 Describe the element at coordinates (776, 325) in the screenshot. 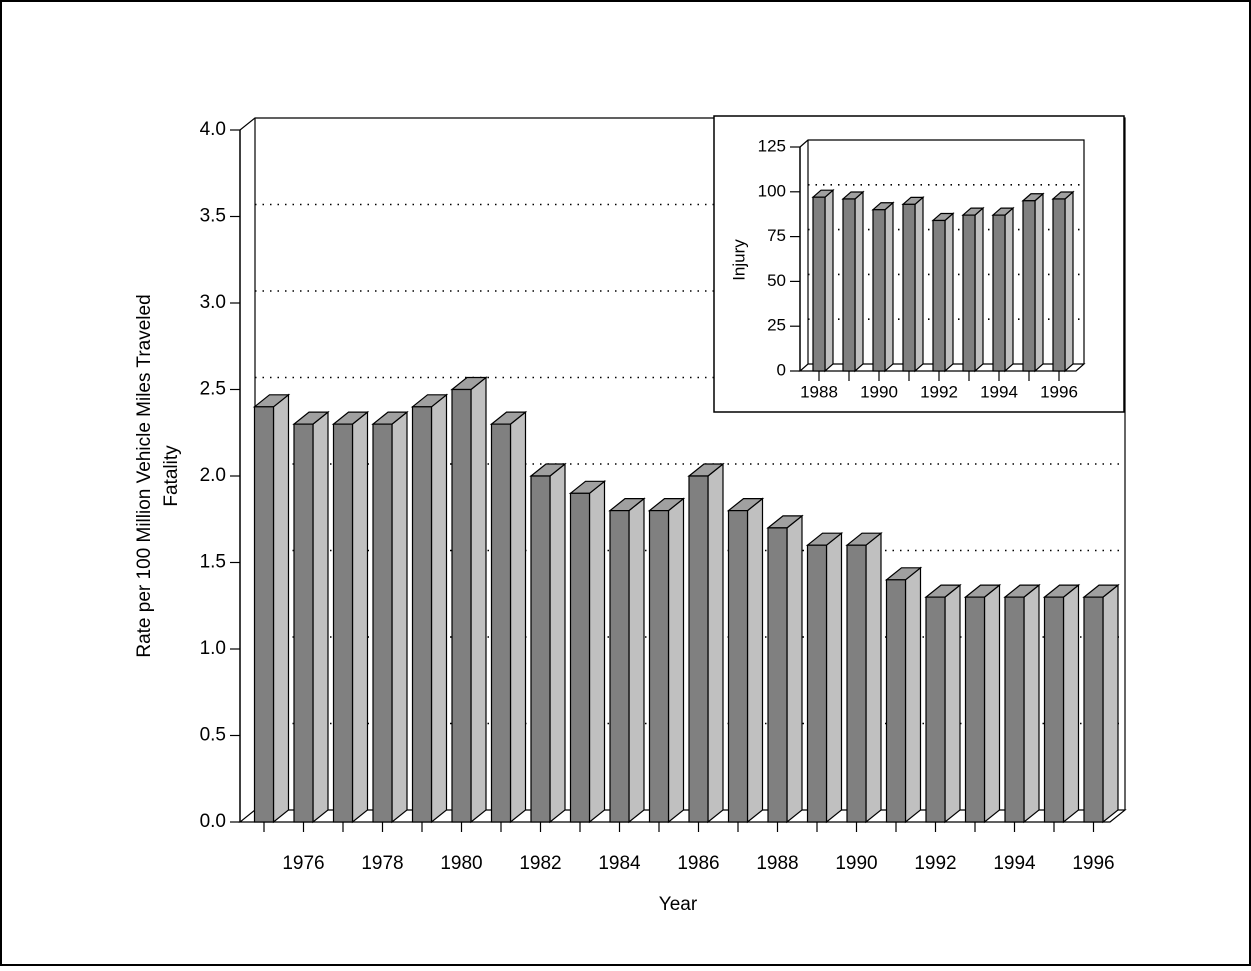

I see `y-tick-label: 25` at that location.